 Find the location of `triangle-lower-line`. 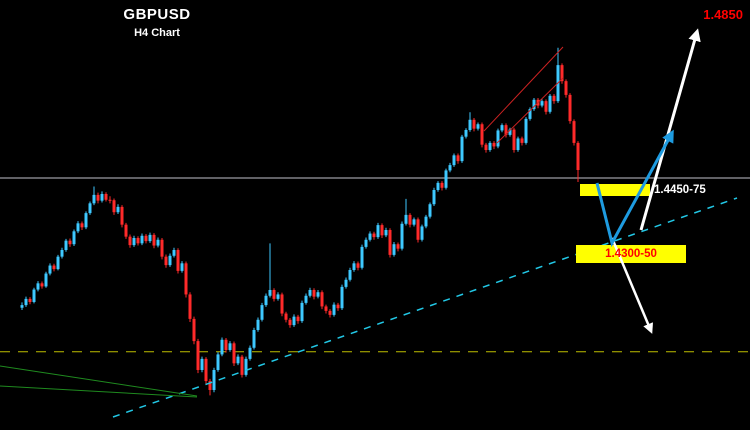

triangle-lower-line is located at coordinates (99, 391).